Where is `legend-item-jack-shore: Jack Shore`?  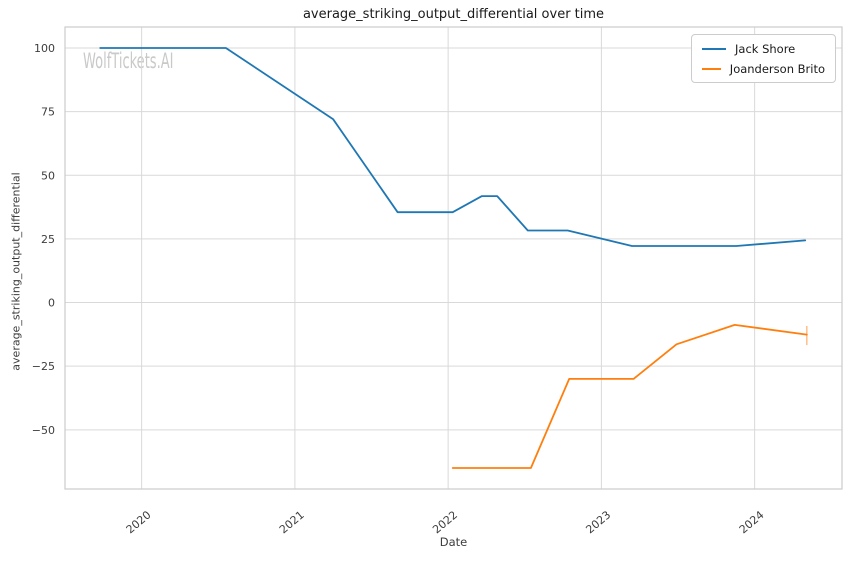 legend-item-jack-shore: Jack Shore is located at coordinates (763, 48).